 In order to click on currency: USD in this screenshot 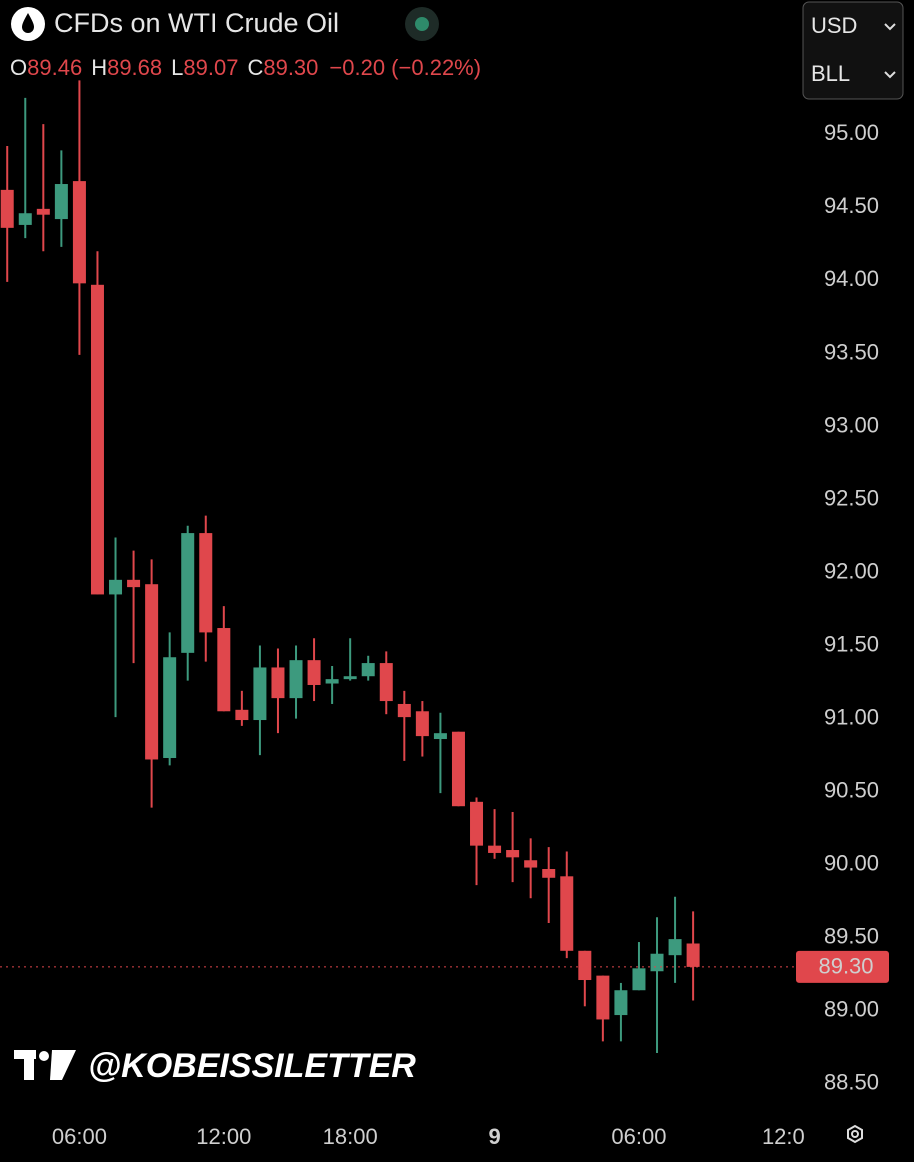, I will do `click(834, 25)`.